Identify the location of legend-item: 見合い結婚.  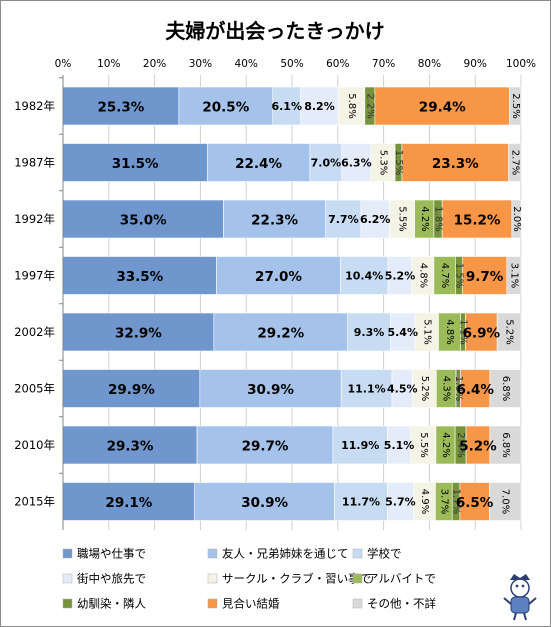
(243, 604).